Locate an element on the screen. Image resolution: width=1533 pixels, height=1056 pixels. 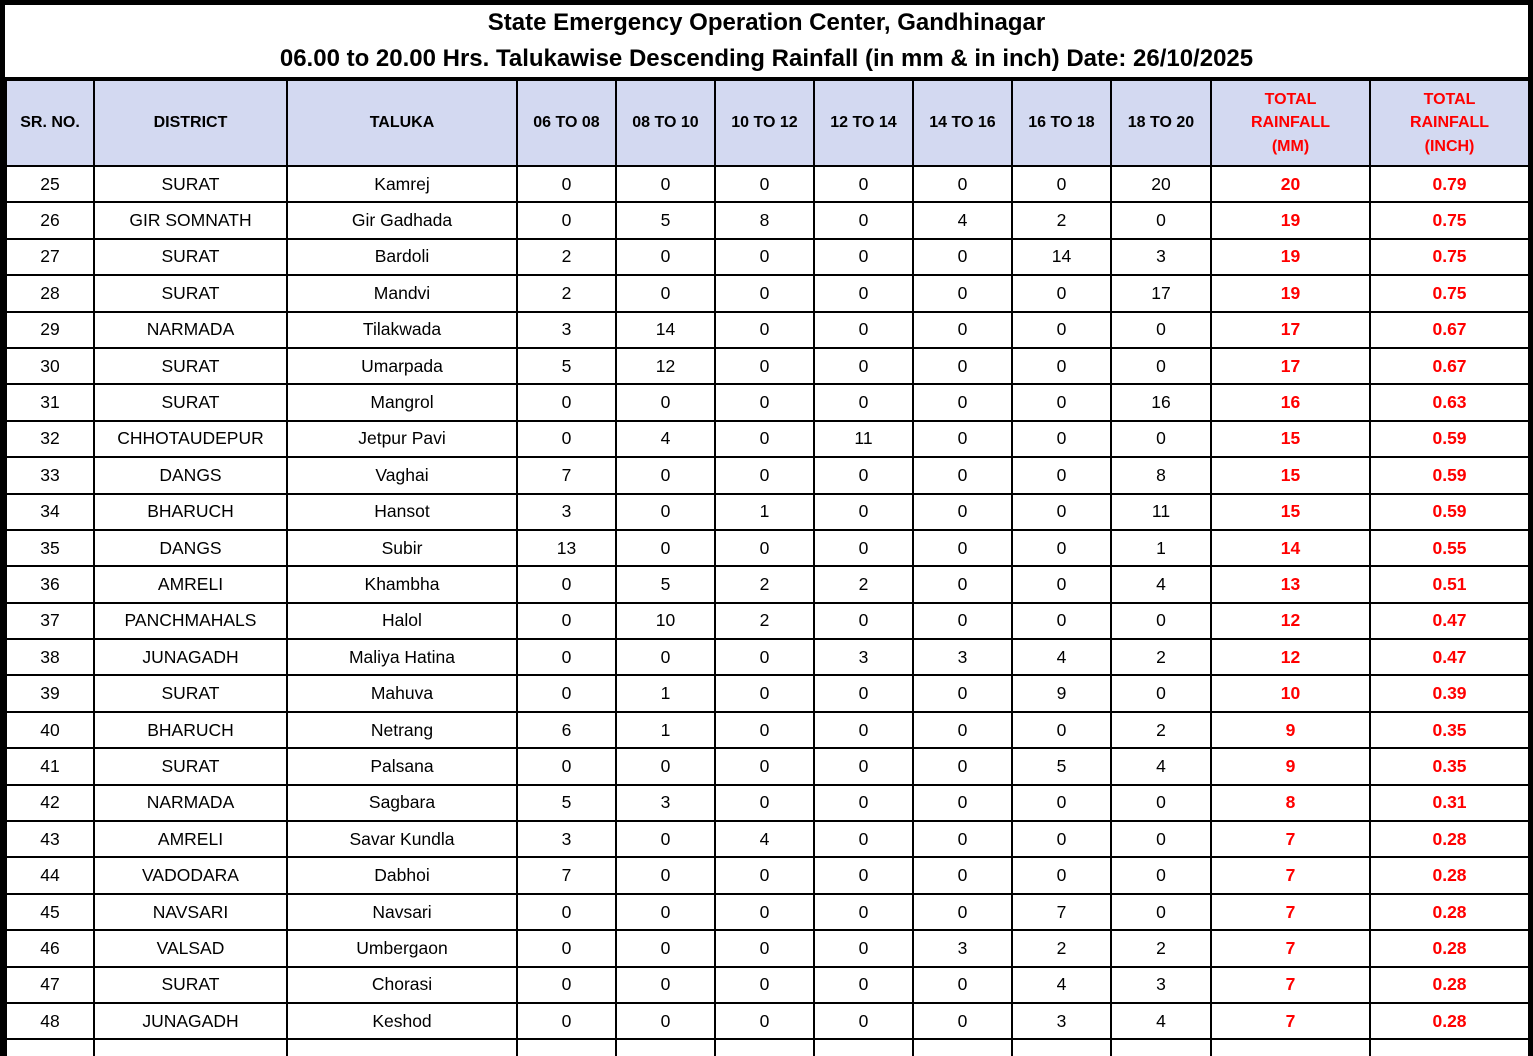
cell-sr-no: 30 is located at coordinates (50, 366).